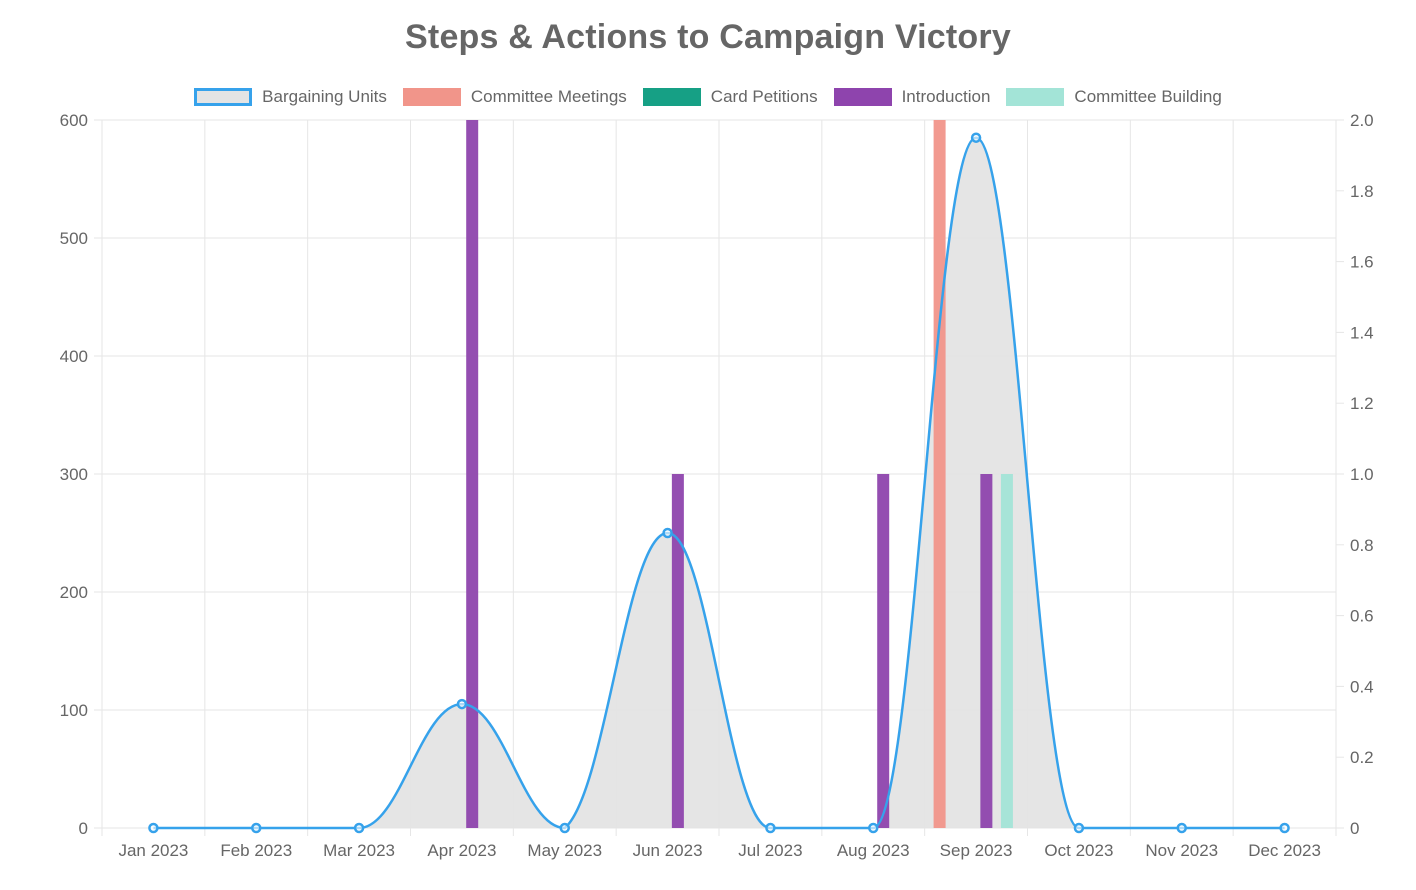 The image size is (1416, 890). I want to click on y-left-tick-label: 500, so click(74, 238).